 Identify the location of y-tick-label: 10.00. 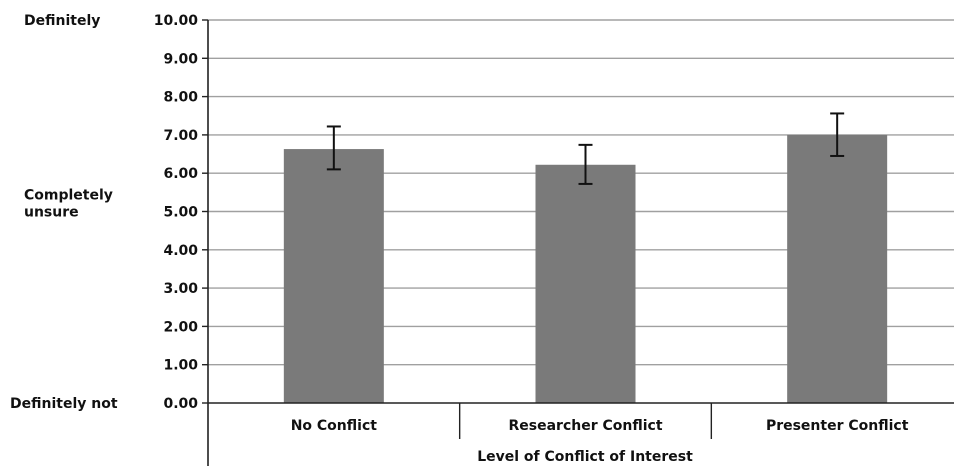
(176, 21).